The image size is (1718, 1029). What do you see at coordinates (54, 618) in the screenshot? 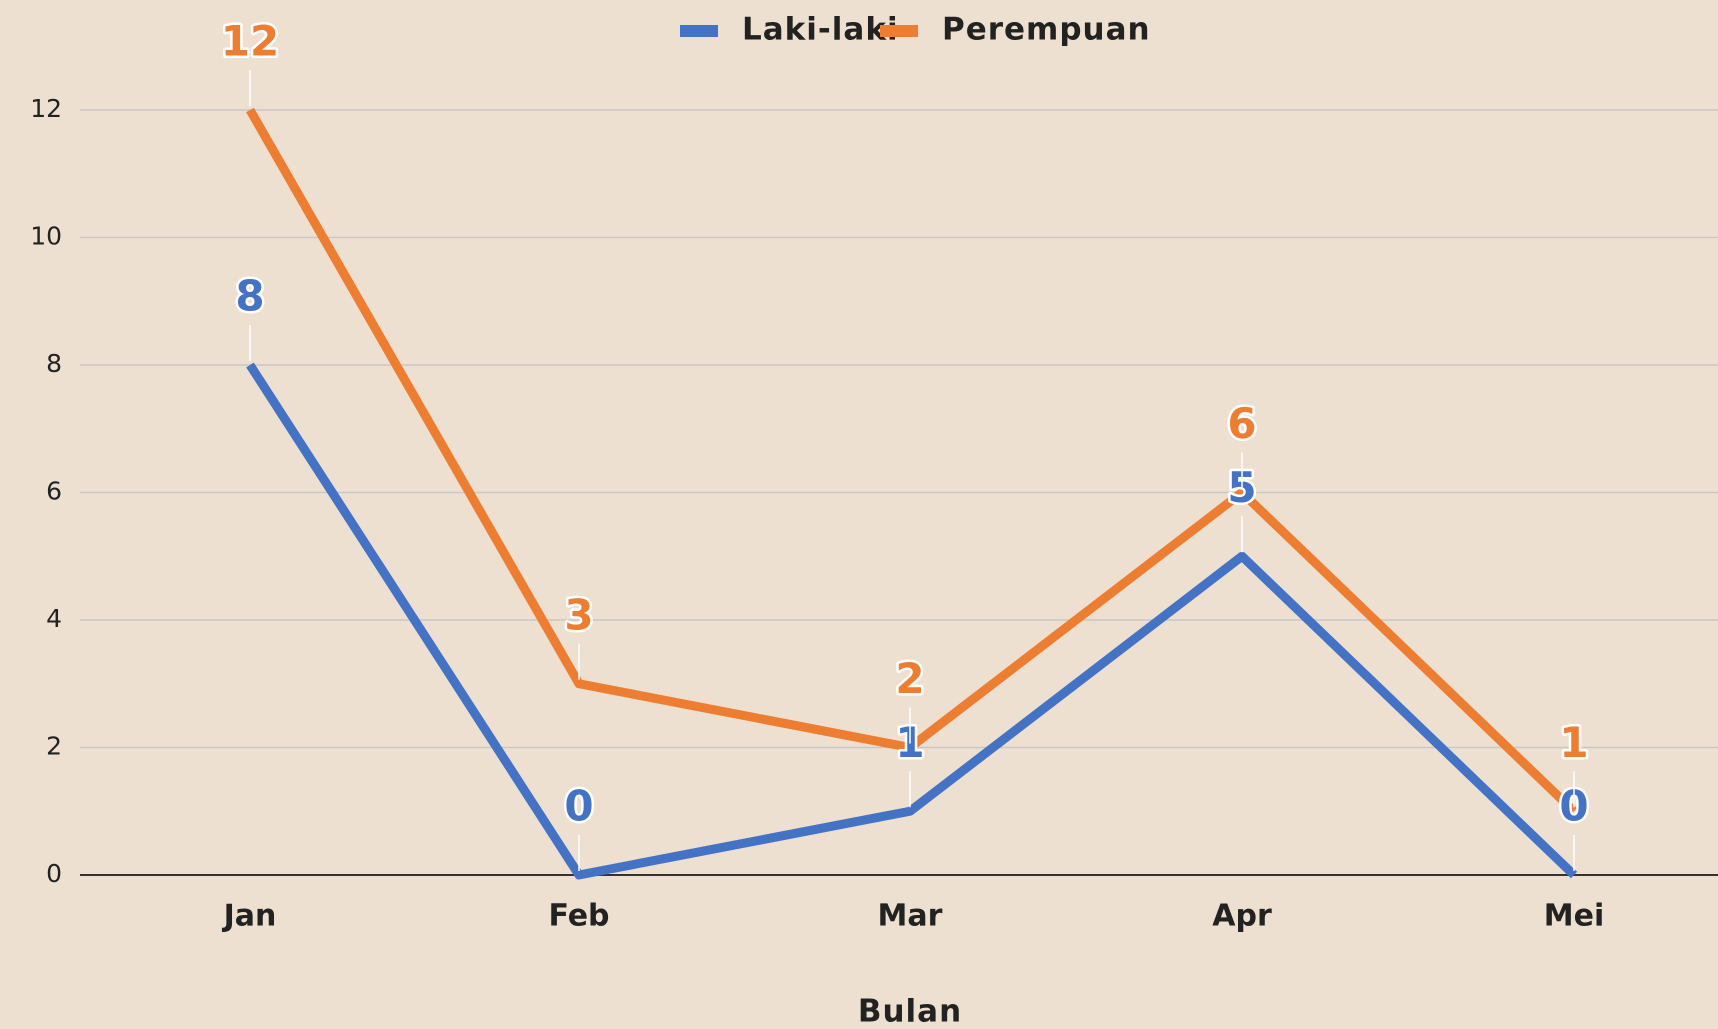
I see `y-tick-label: 4` at bounding box center [54, 618].